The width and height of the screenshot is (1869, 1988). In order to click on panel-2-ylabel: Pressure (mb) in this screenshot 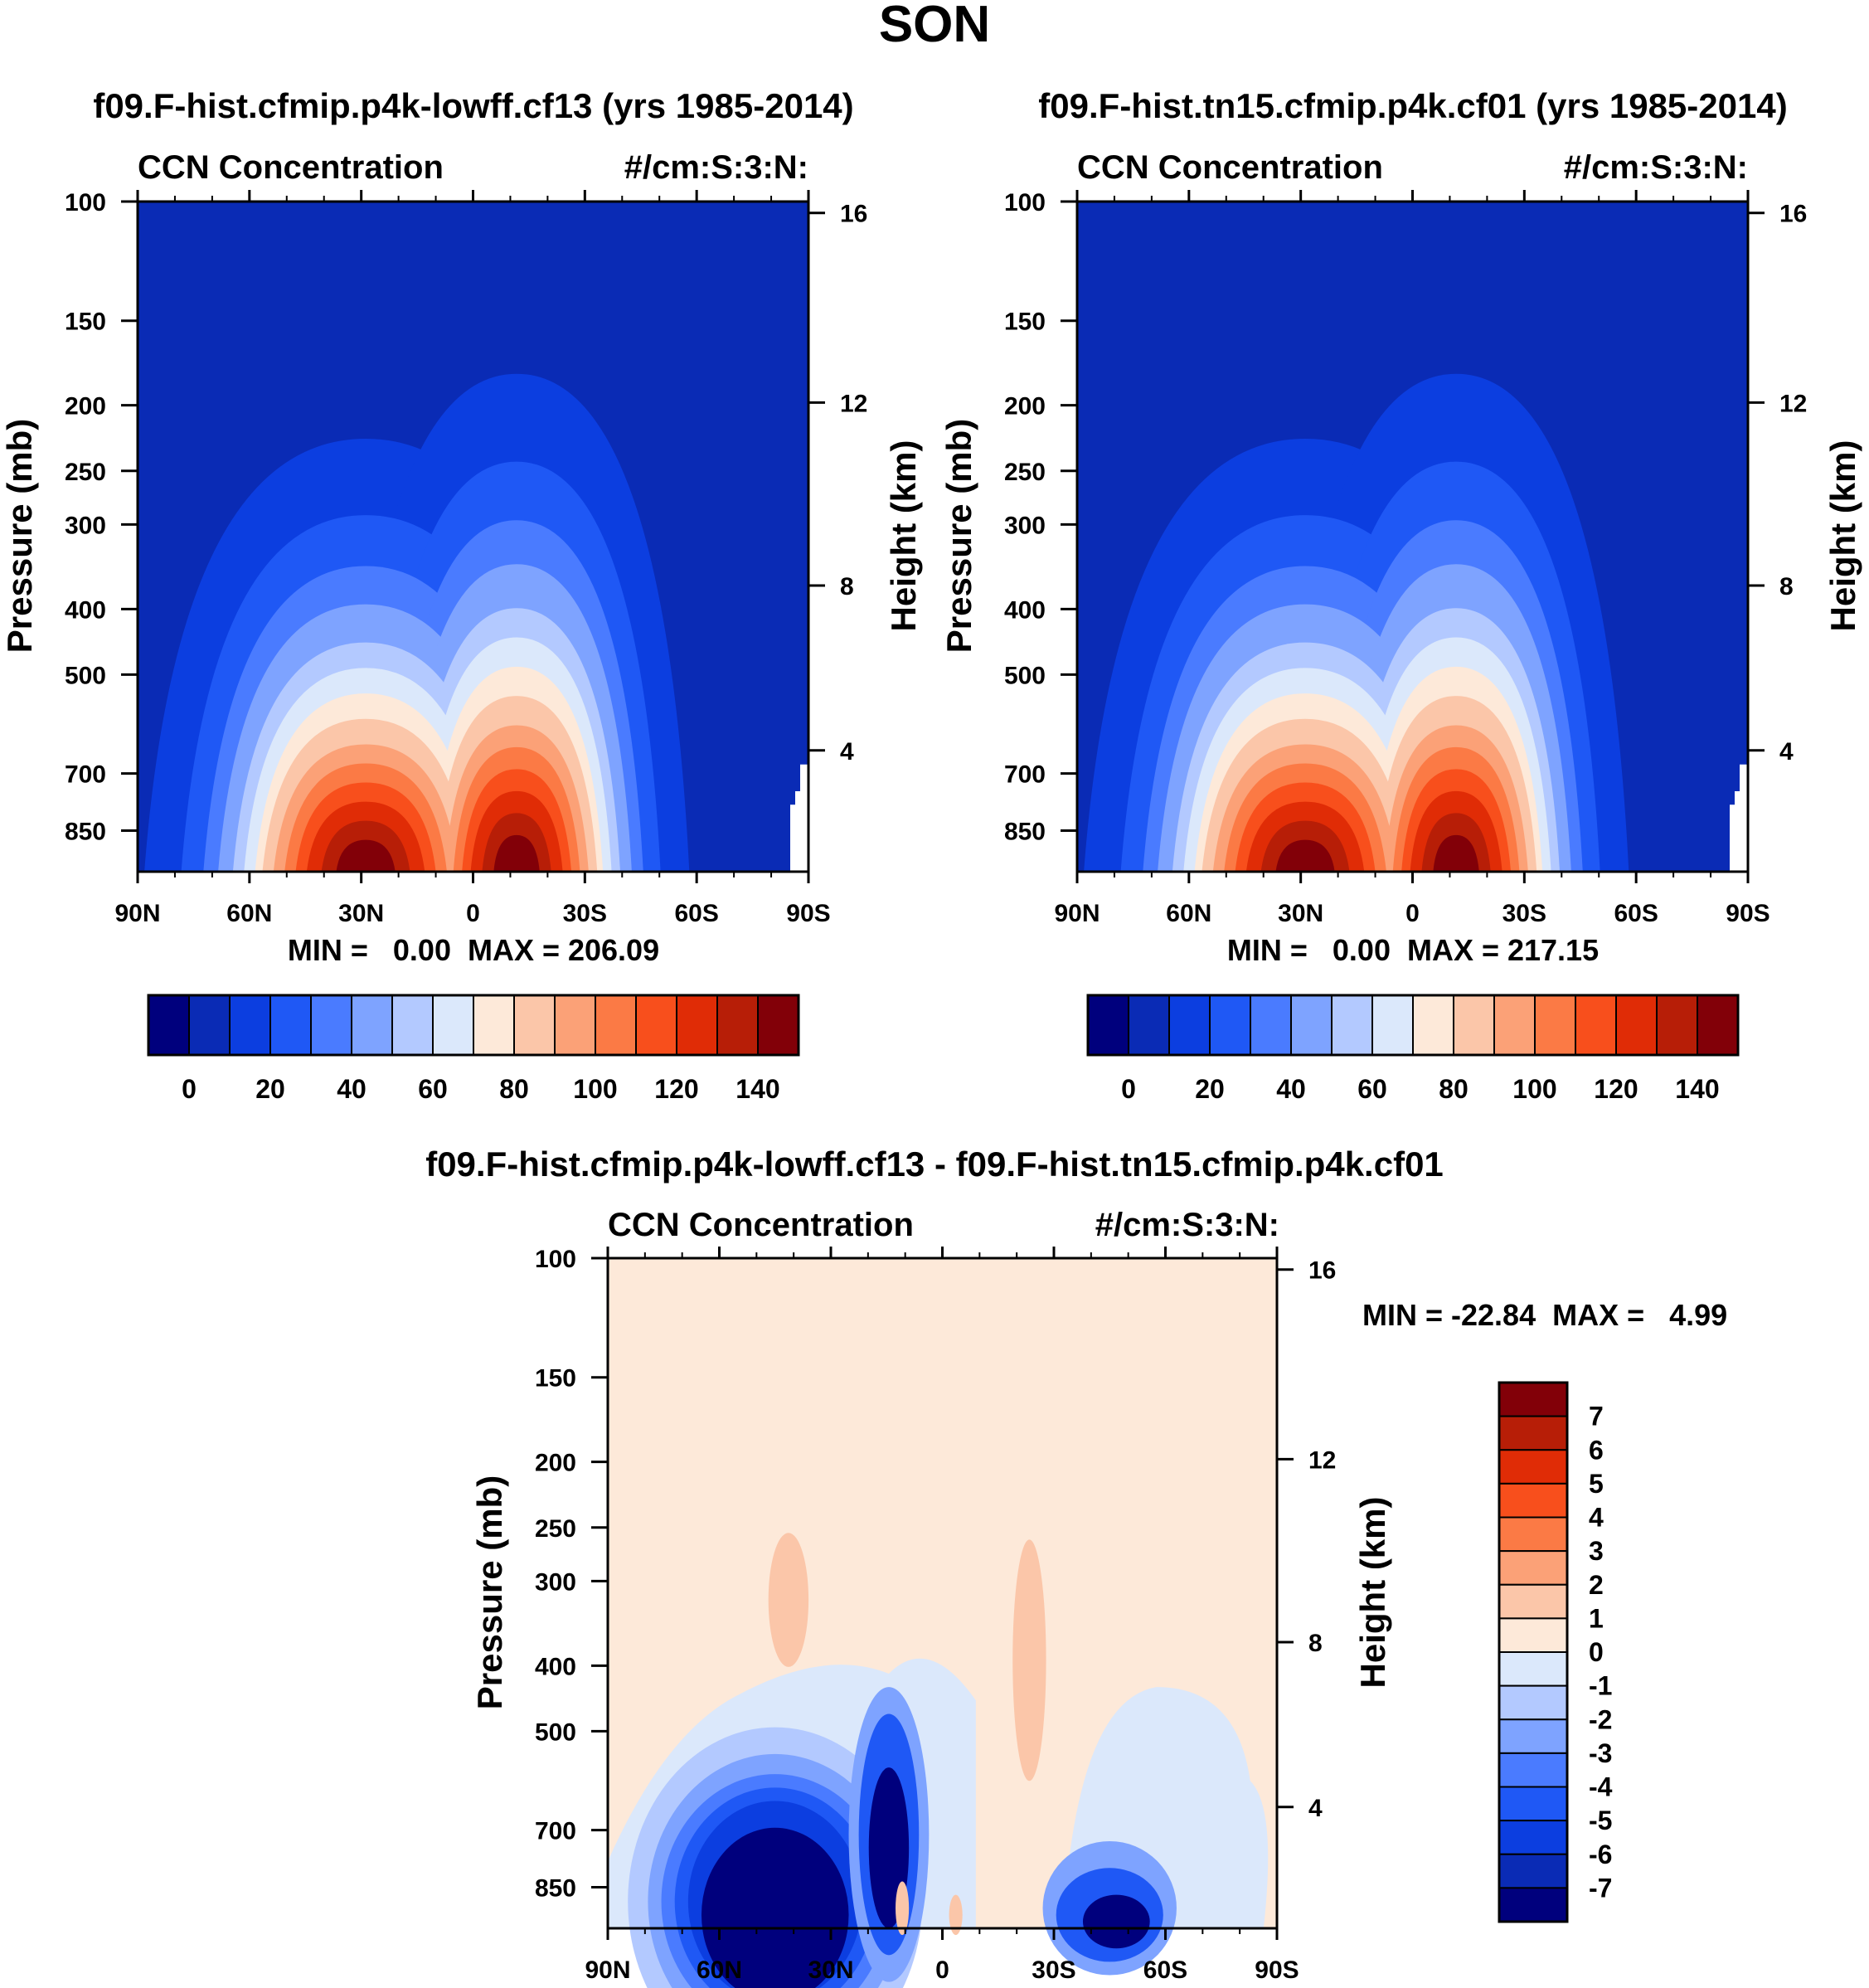, I will do `click(958, 536)`.